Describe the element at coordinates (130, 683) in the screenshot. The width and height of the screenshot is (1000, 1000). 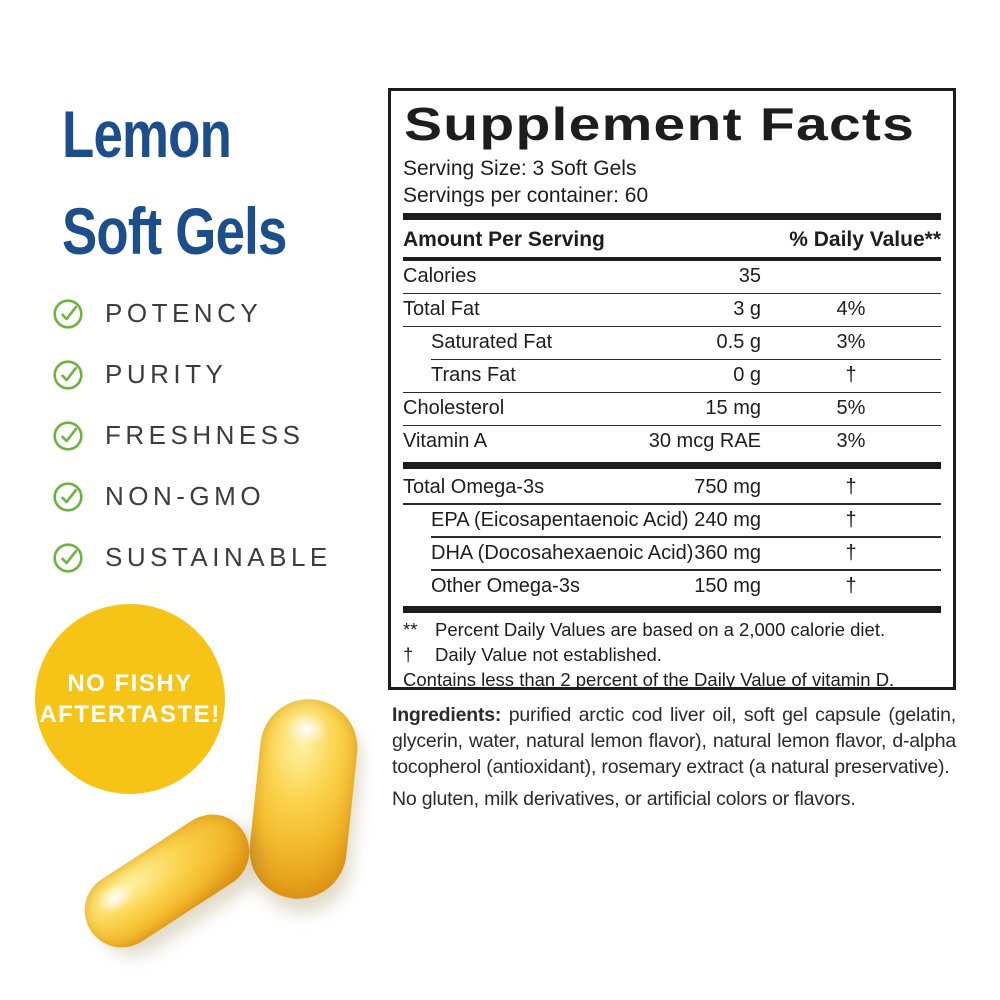
I see `badge-text-line1: NO FISHY` at that location.